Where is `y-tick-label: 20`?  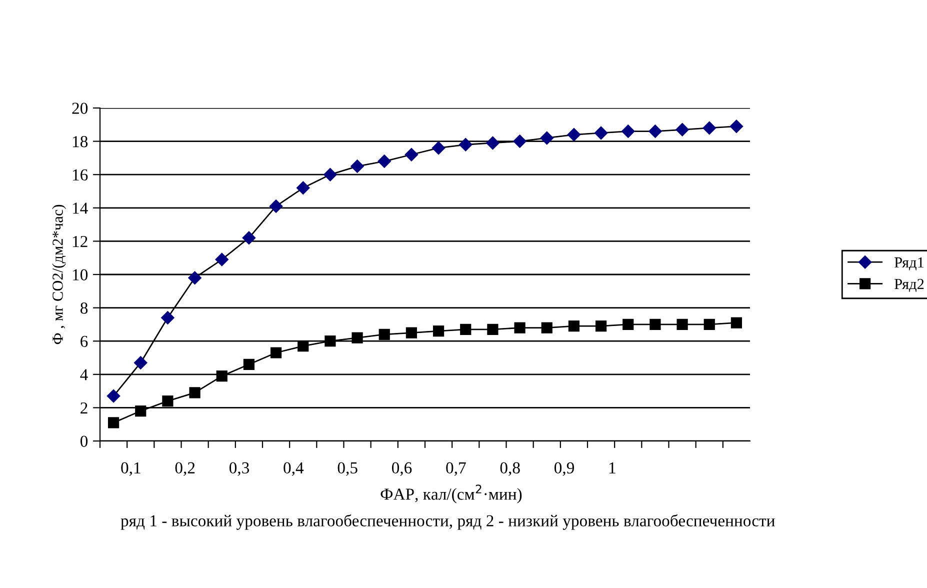
y-tick-label: 20 is located at coordinates (80, 108).